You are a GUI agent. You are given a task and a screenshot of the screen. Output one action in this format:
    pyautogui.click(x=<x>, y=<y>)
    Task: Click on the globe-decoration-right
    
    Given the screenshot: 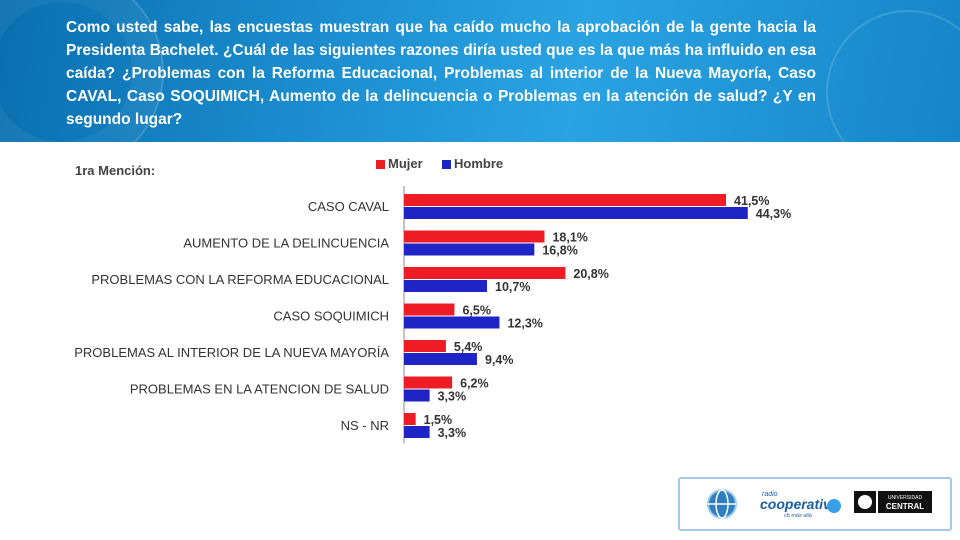 What is the action you would take?
    pyautogui.click(x=893, y=76)
    